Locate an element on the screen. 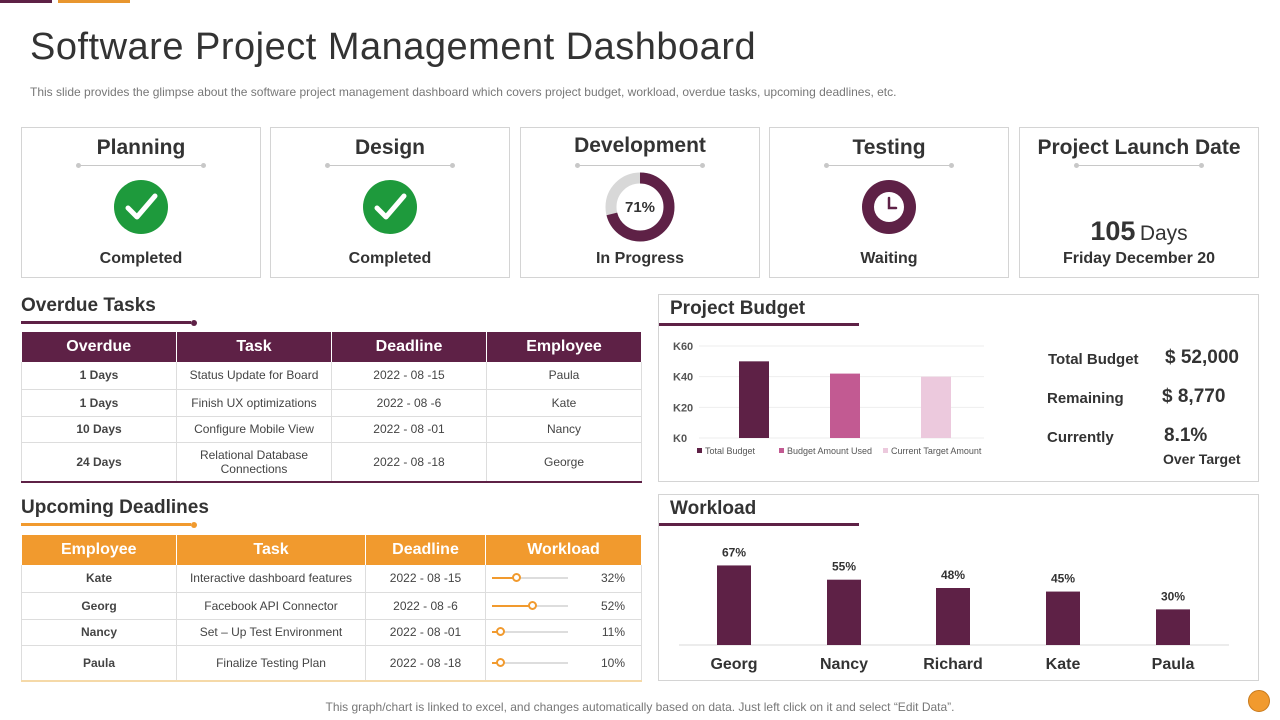  days-number: 105 is located at coordinates (1113, 231).